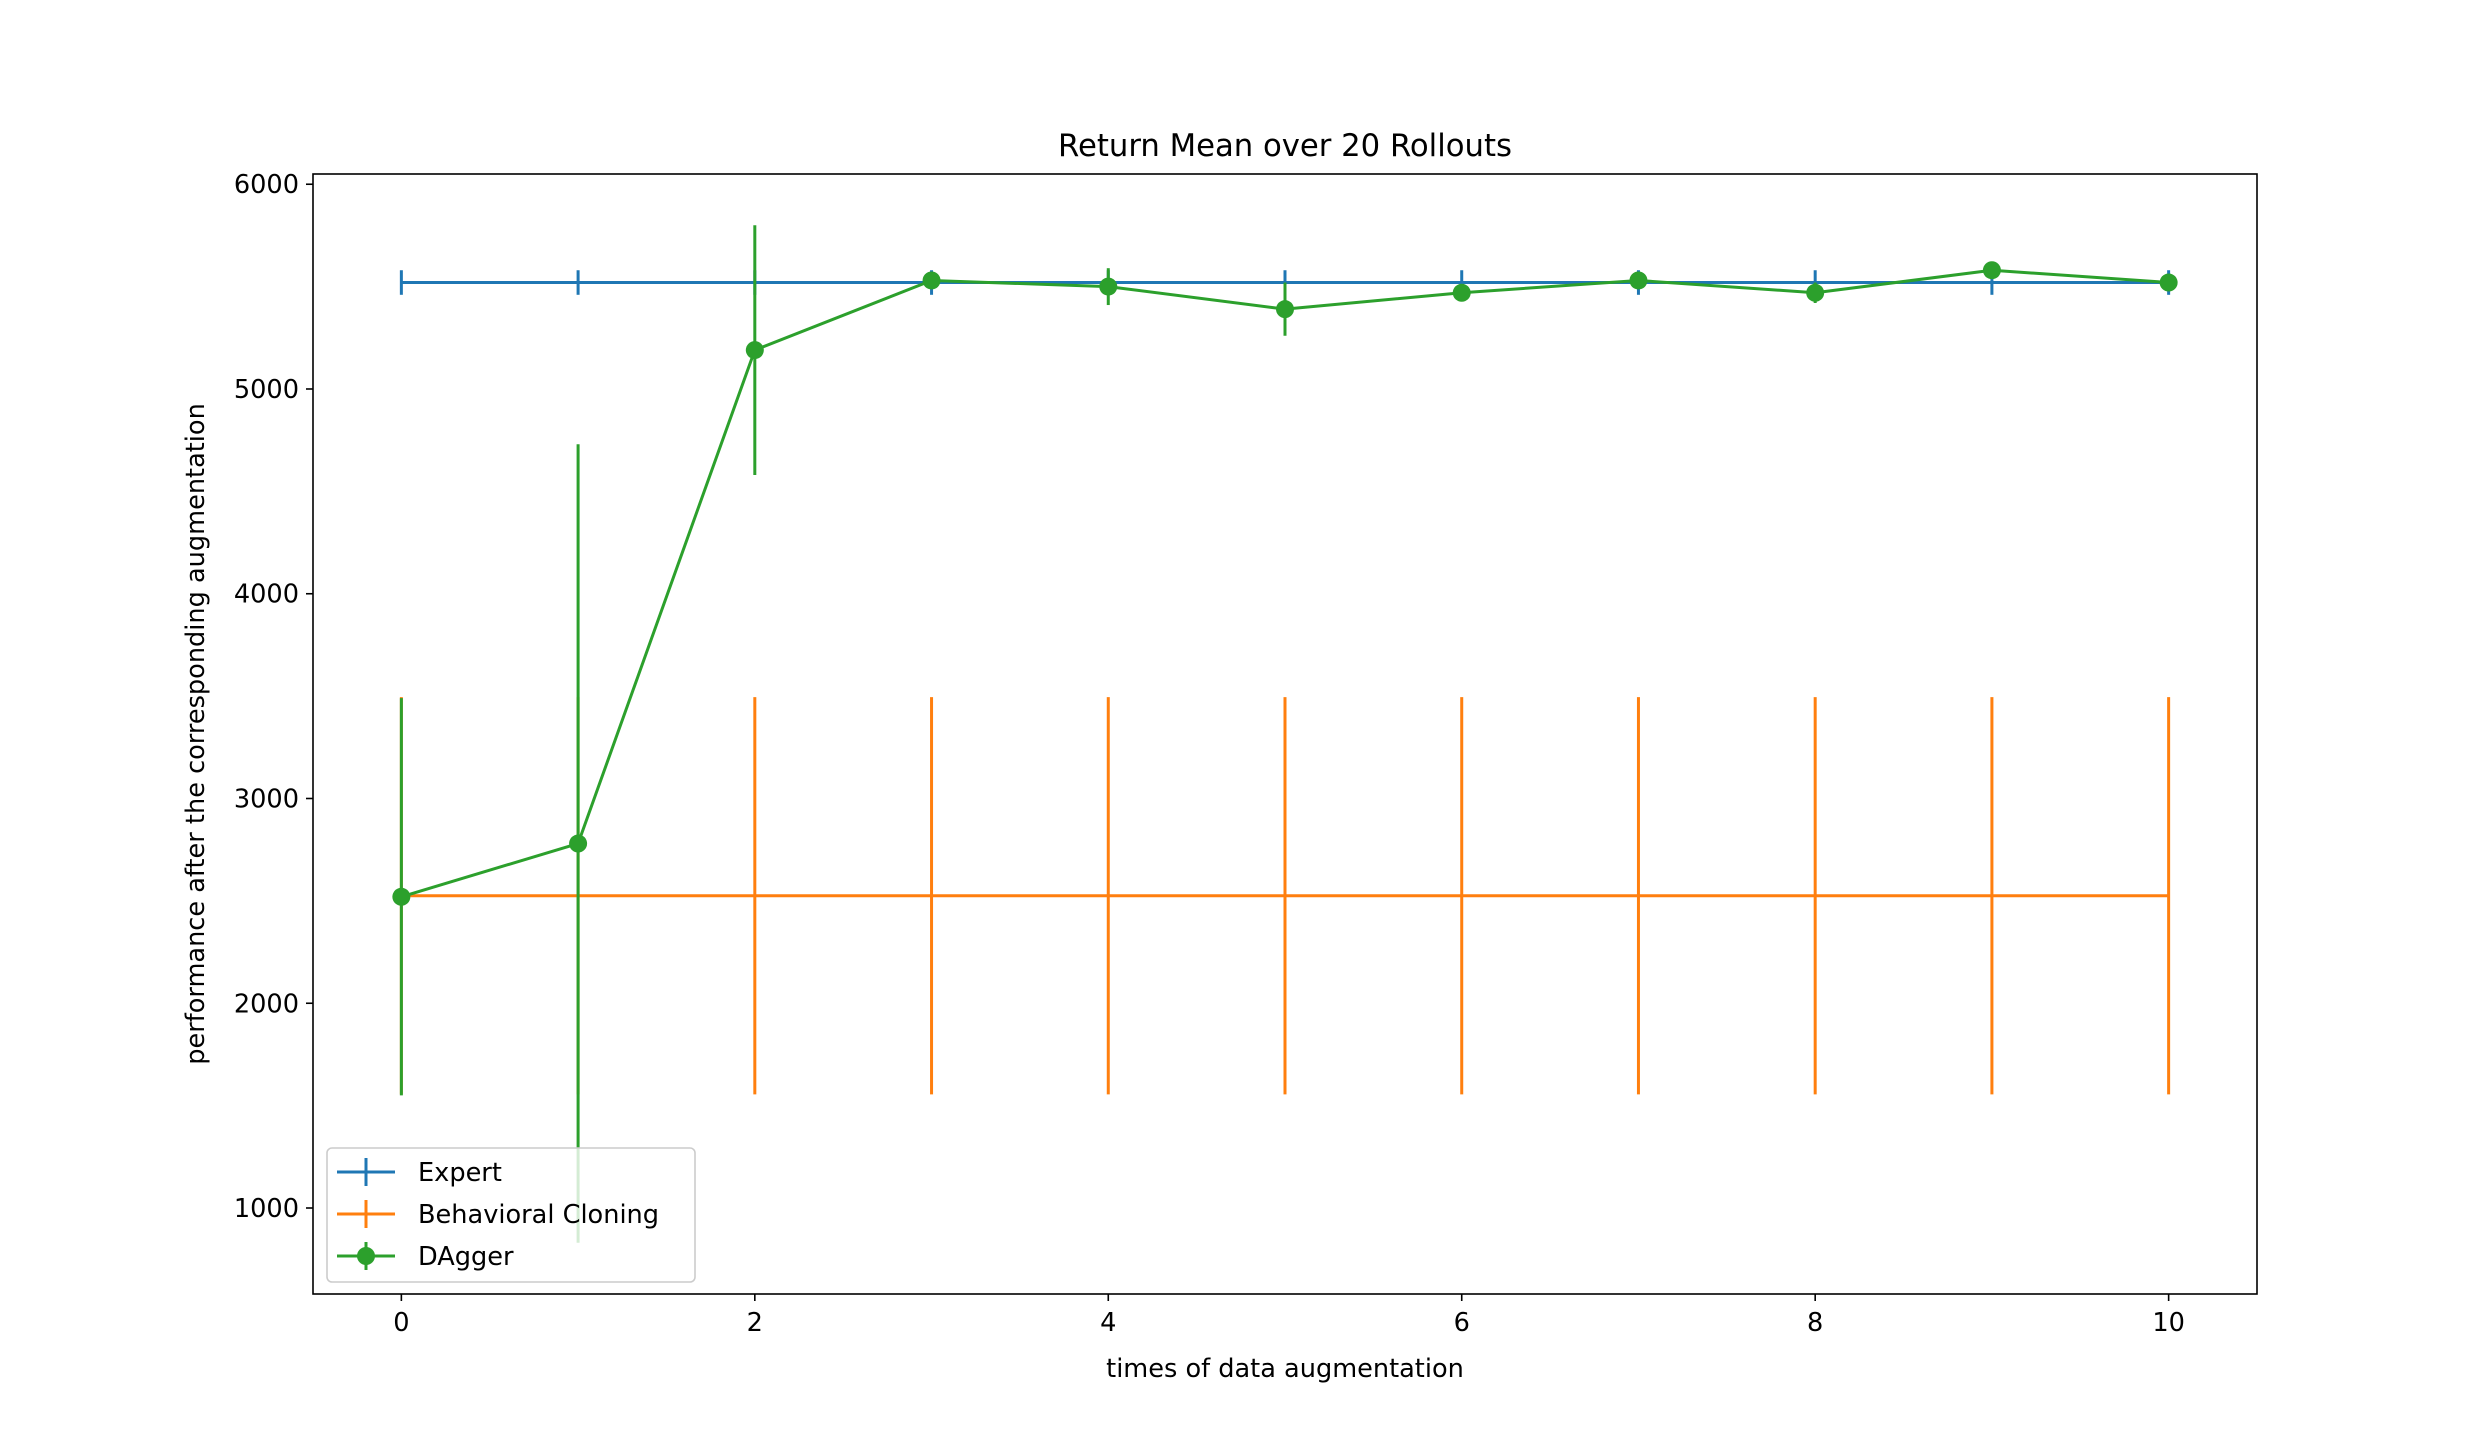  I want to click on y-tick-label: 4000, so click(266, 595).